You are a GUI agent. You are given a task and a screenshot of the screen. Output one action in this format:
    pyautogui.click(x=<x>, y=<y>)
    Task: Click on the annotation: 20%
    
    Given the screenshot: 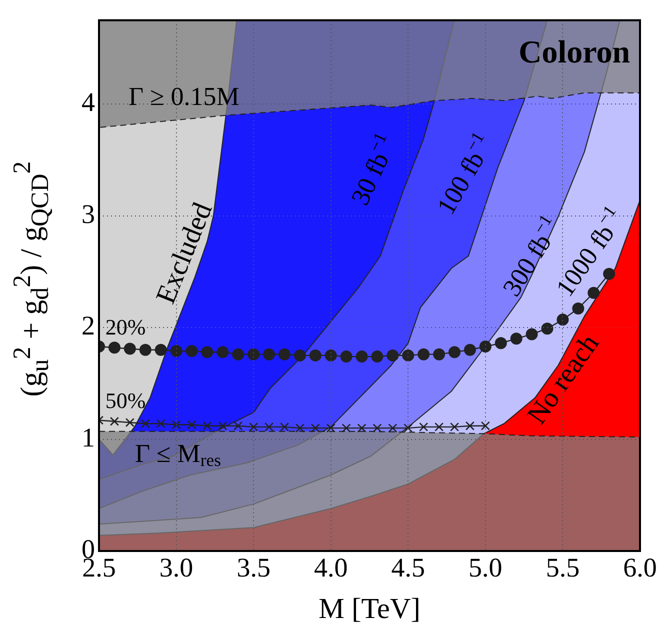 What is the action you would take?
    pyautogui.click(x=125, y=327)
    